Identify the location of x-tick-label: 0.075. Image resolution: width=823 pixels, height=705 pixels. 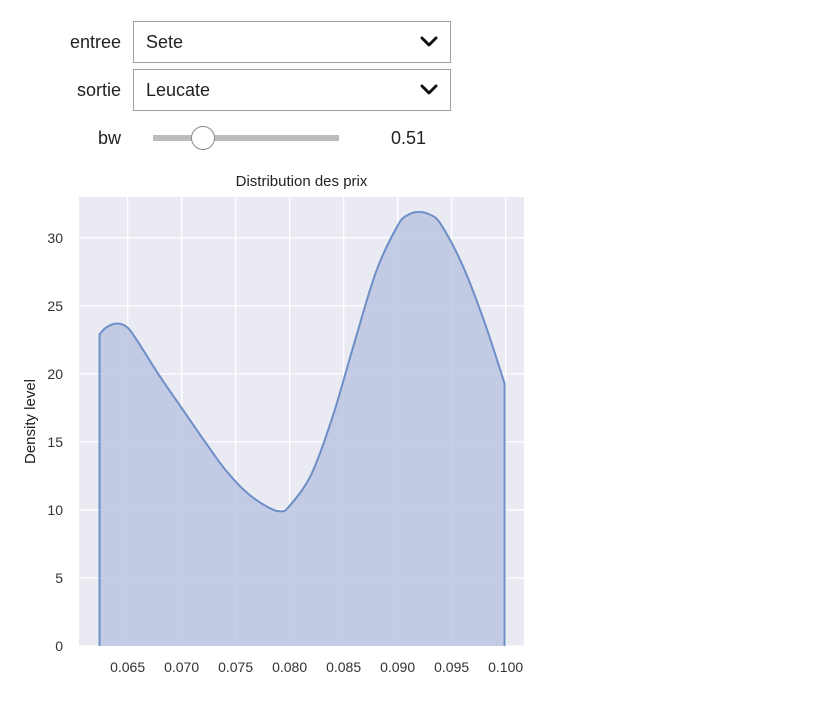
(235, 667).